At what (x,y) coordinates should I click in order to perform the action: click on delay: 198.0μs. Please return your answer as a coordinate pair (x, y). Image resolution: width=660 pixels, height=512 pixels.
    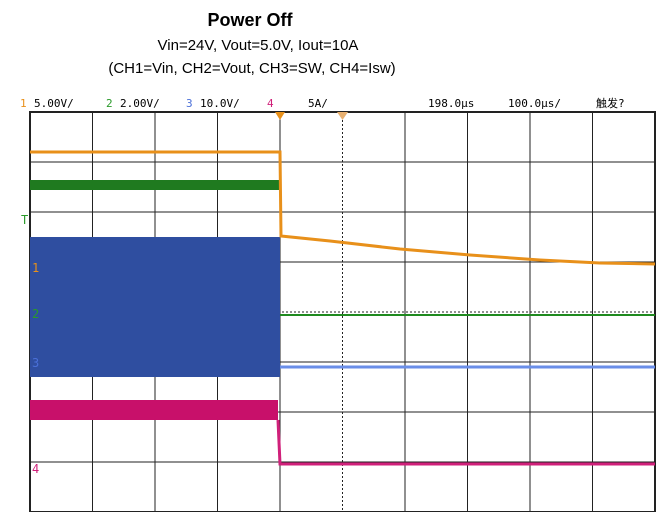
    Looking at the image, I should click on (451, 103).